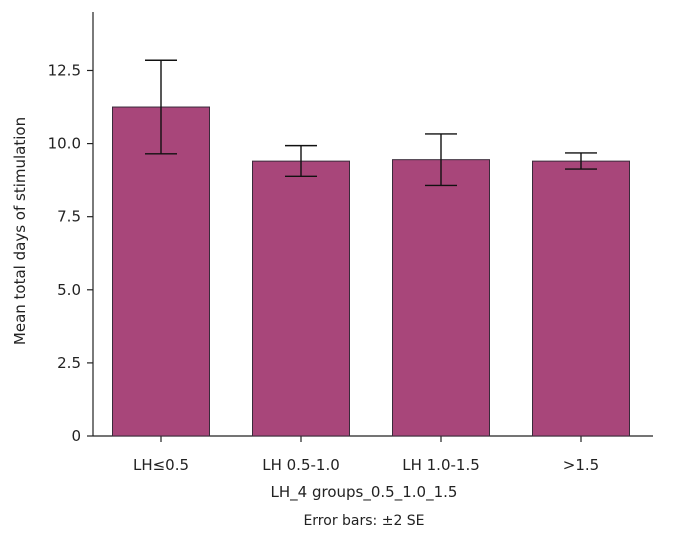 The width and height of the screenshot is (680, 541). What do you see at coordinates (69, 217) in the screenshot?
I see `y-tick-label: 7.5` at bounding box center [69, 217].